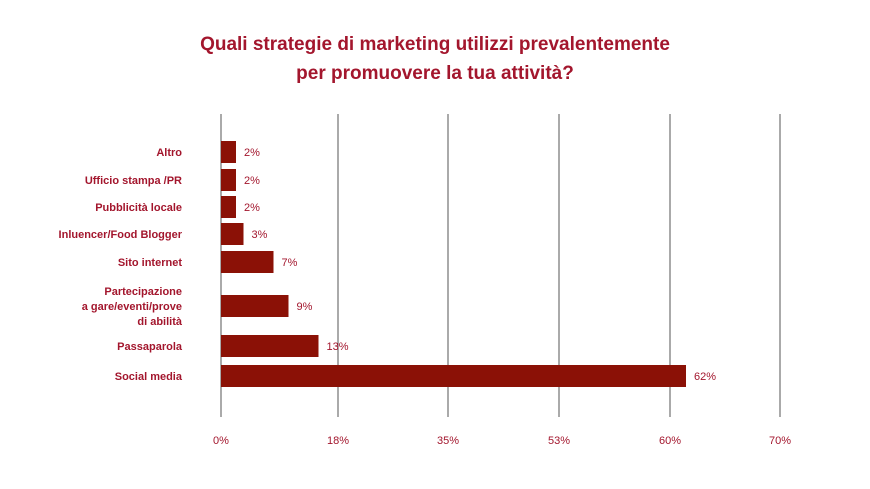 The height and width of the screenshot is (489, 870). Describe the element at coordinates (780, 441) in the screenshot. I see `x-tick-label: 70%` at that location.